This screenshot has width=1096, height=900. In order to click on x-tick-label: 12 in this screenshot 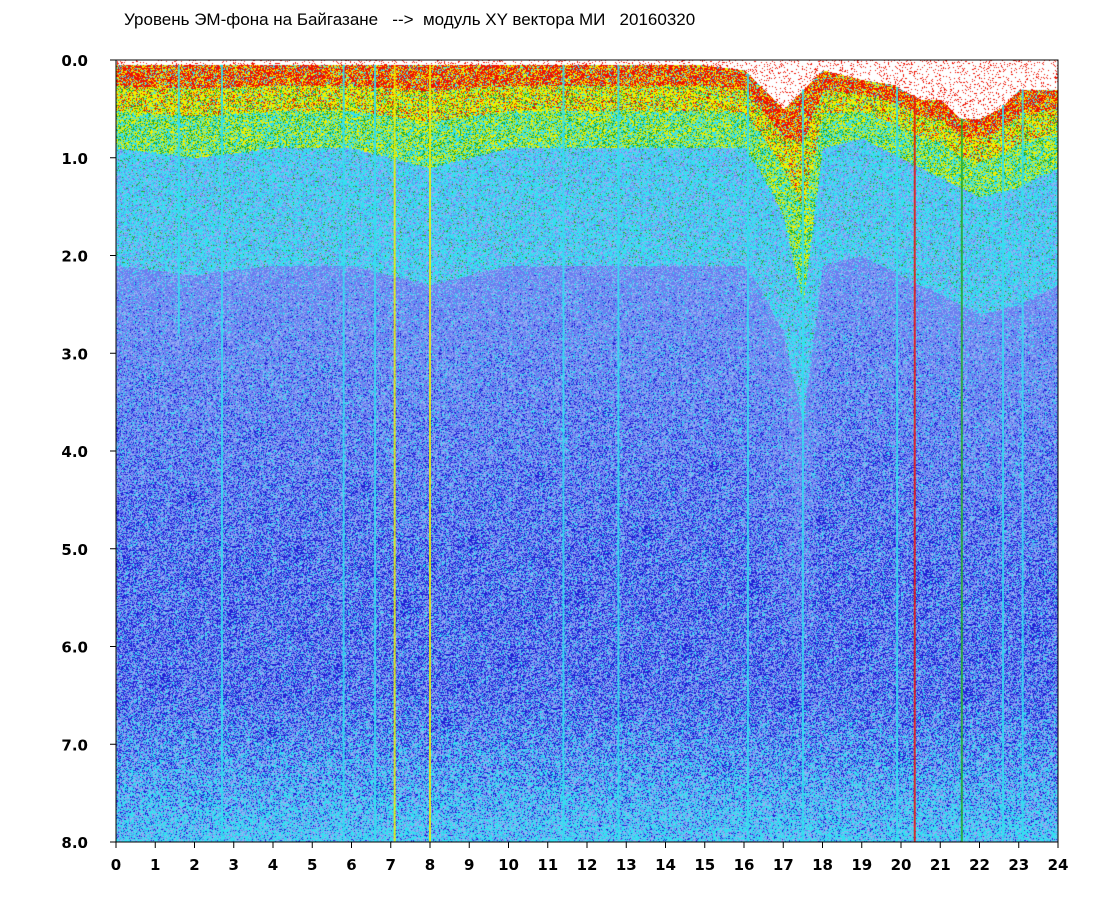, I will do `click(587, 865)`.